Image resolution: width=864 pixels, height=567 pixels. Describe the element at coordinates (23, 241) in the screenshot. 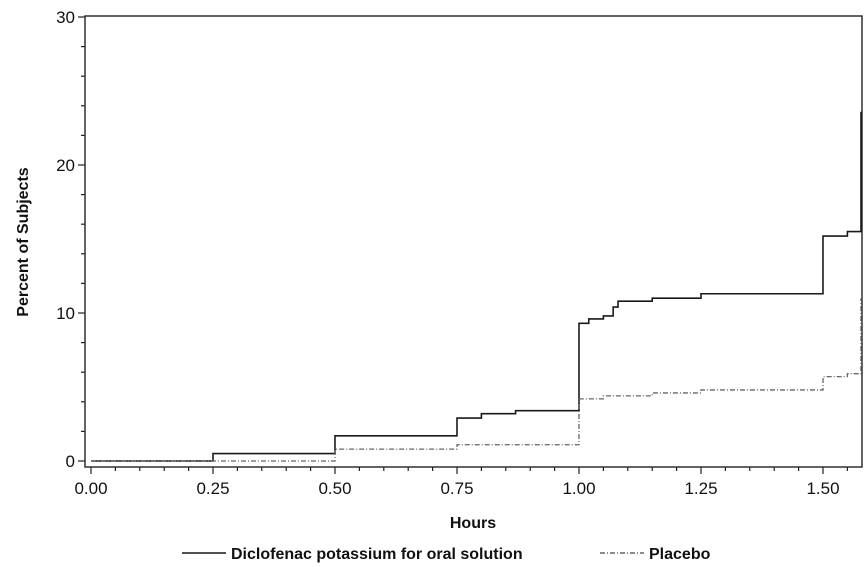

I see `y-axis-title: Percent of Subjects` at that location.